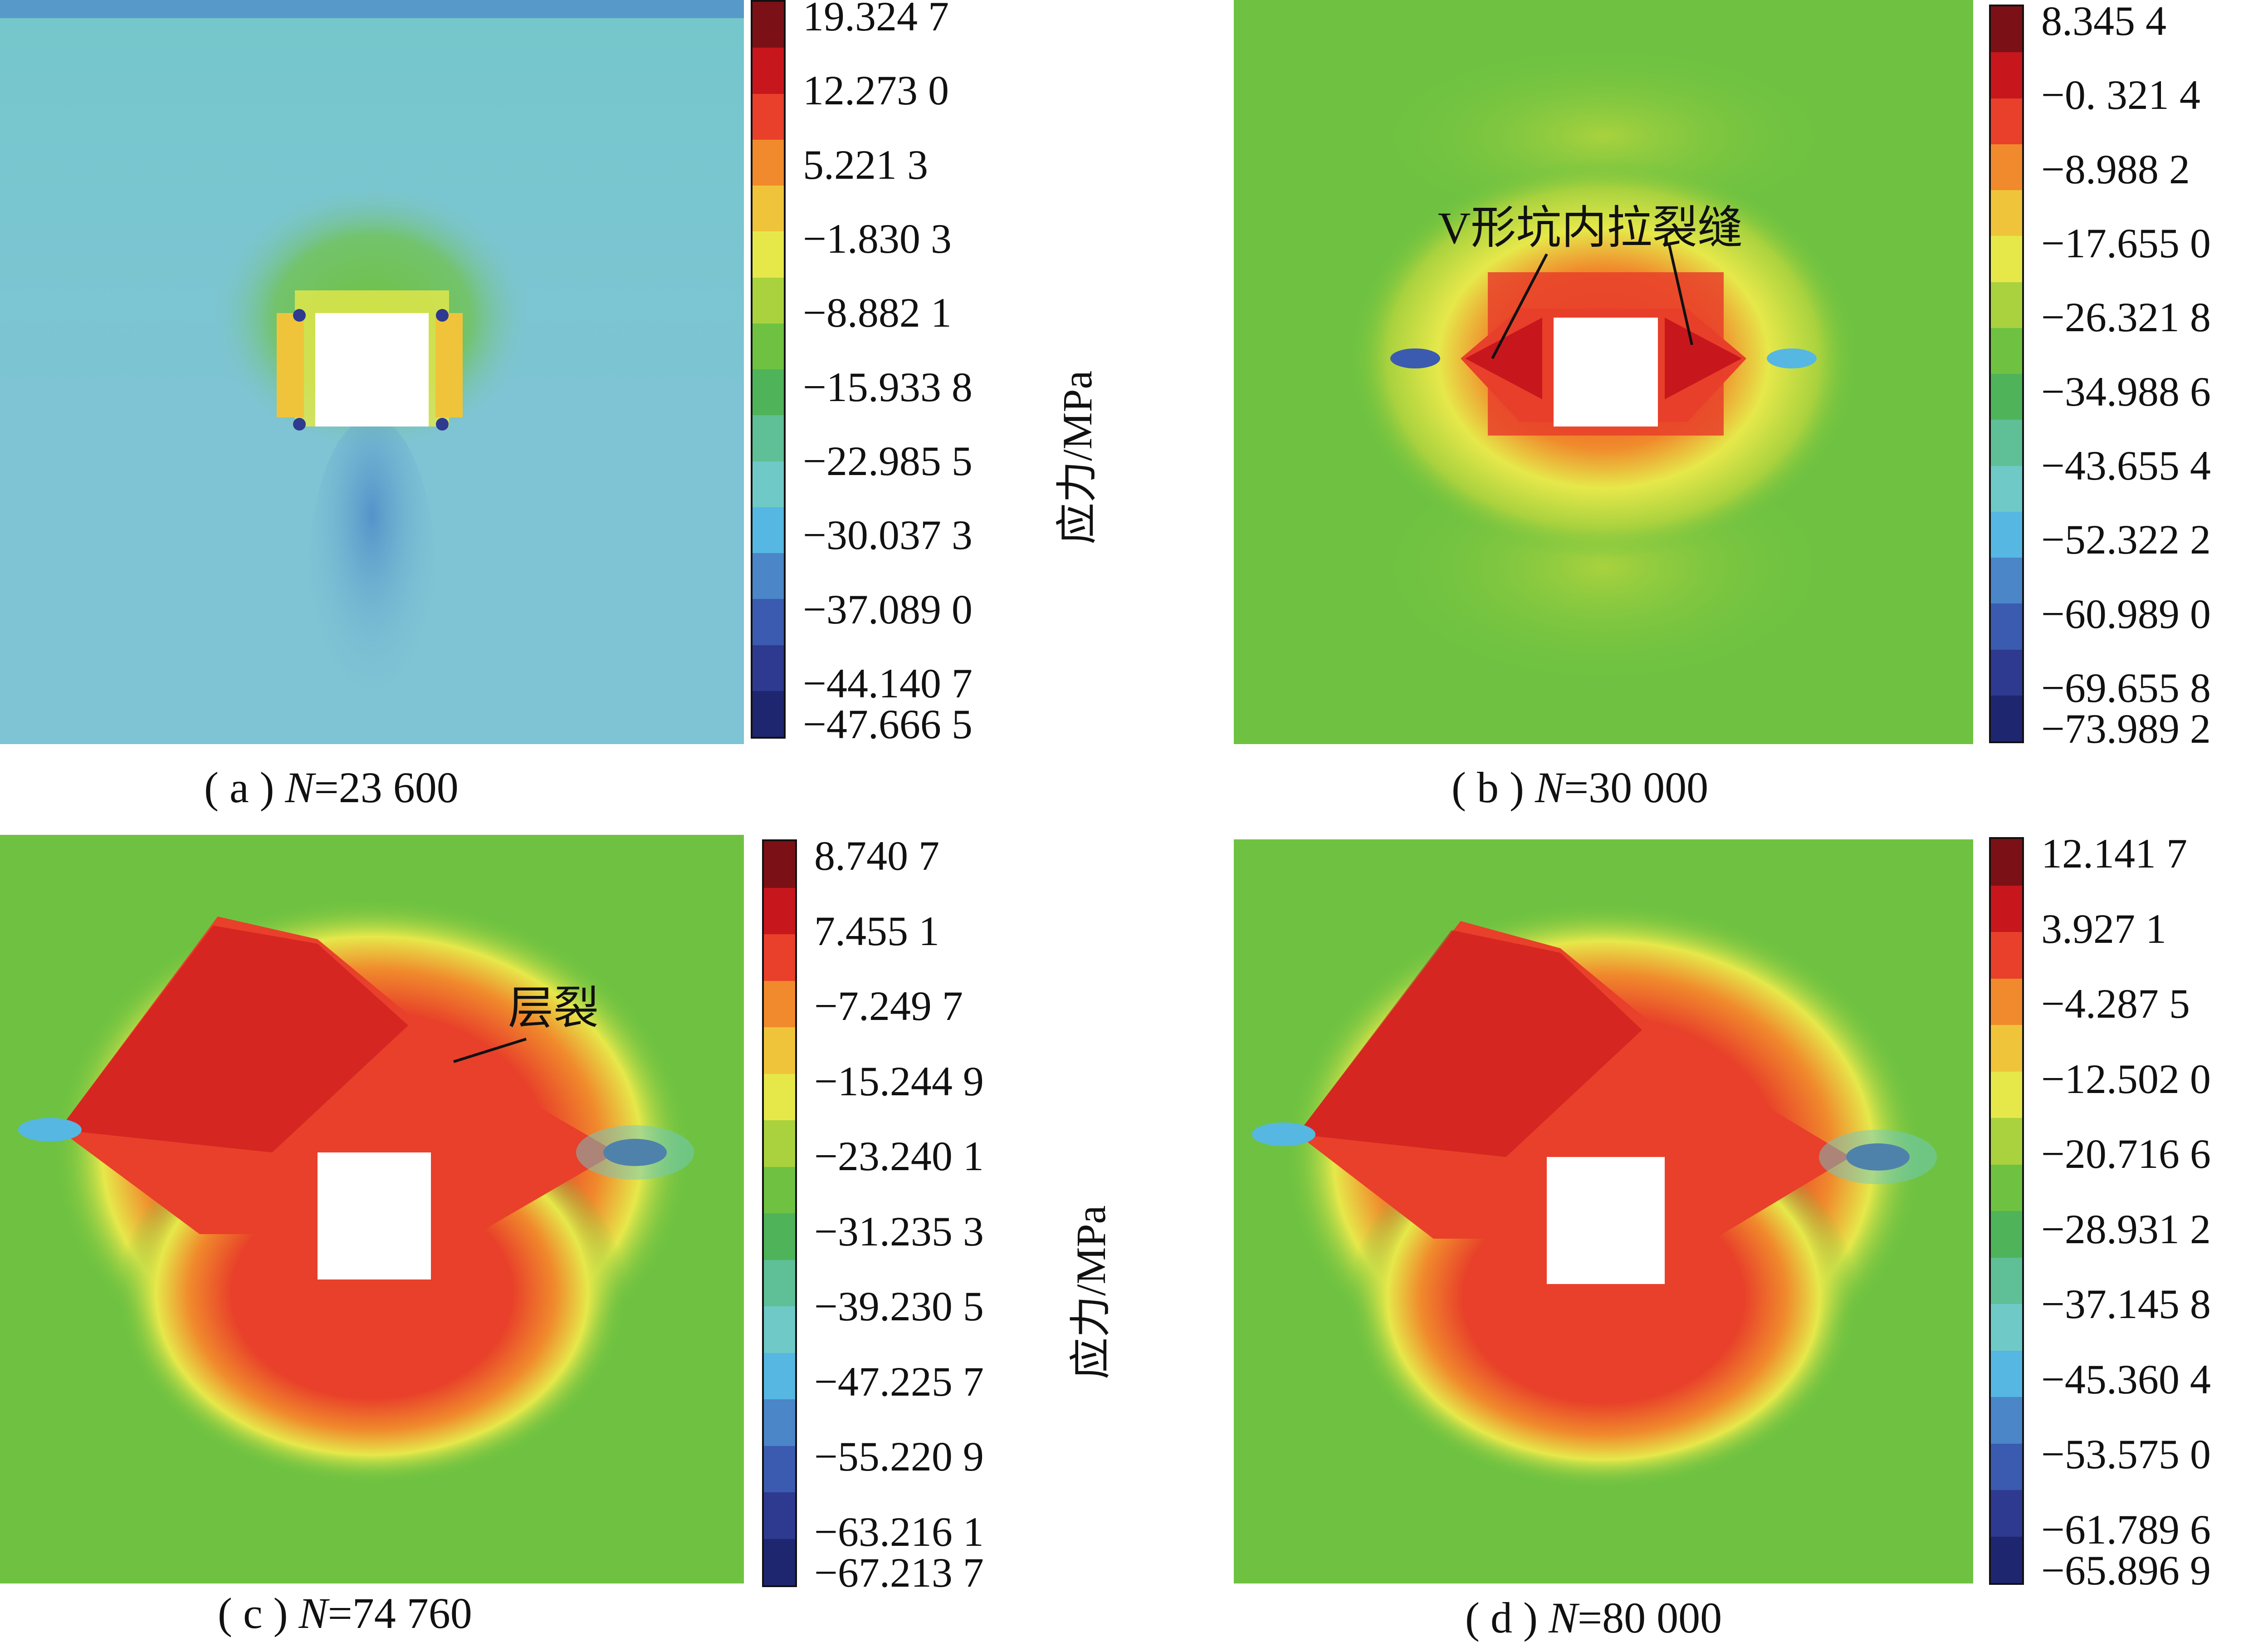  What do you see at coordinates (1649, 1617) in the screenshot?
I see `caption-d-value: =80 000` at bounding box center [1649, 1617].